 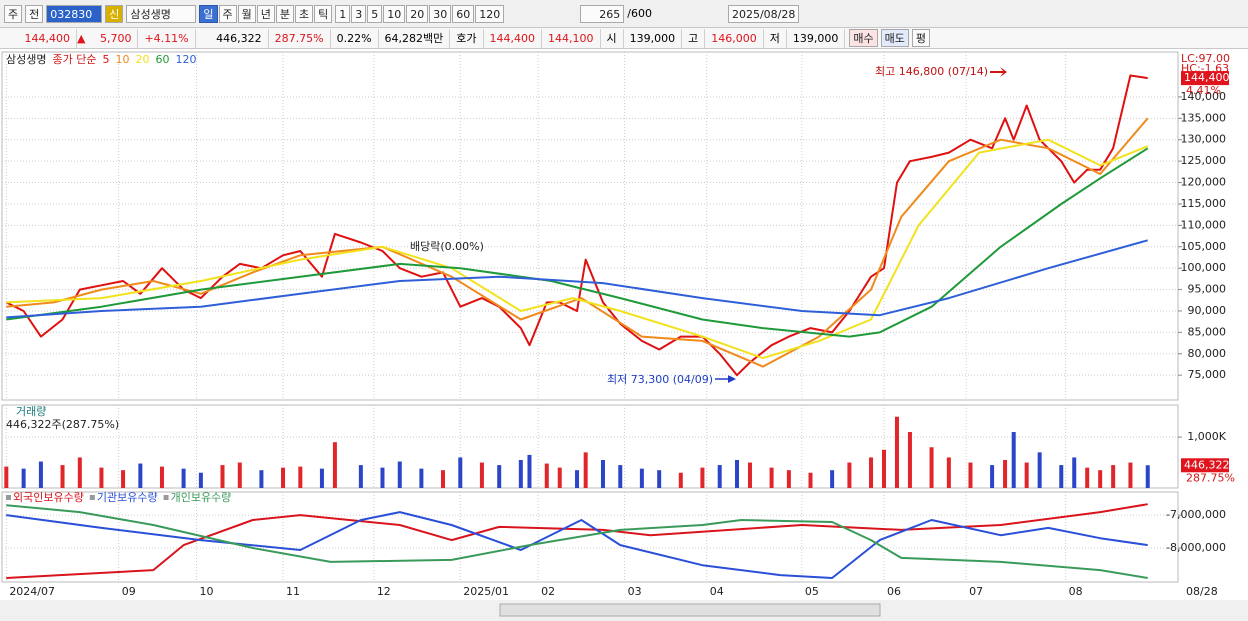 What do you see at coordinates (232, 38) in the screenshot?
I see `volume: 446,322` at bounding box center [232, 38].